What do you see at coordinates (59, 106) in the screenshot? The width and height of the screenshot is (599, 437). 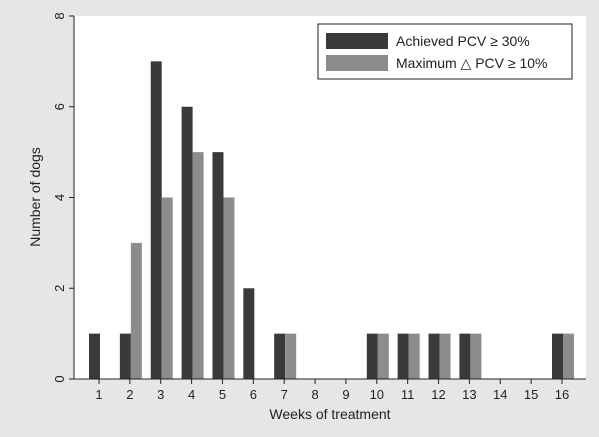 I see `y-tick-label: 6` at bounding box center [59, 106].